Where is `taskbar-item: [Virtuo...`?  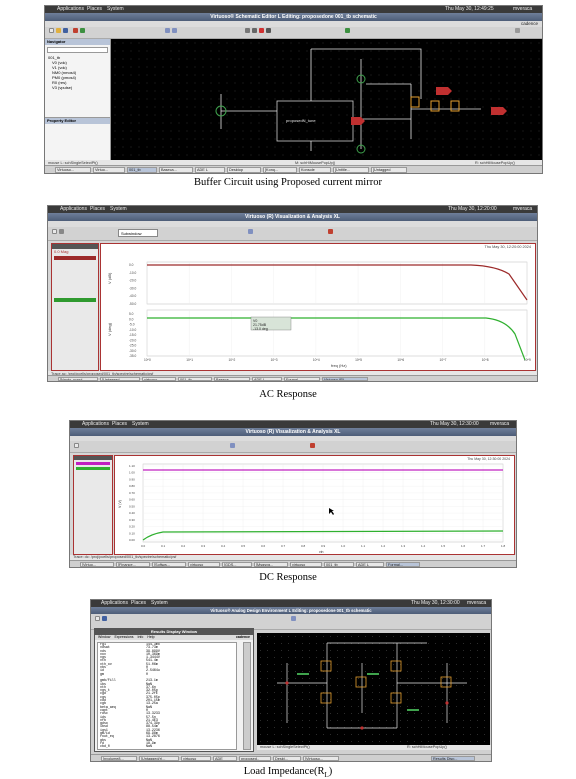
taskbar-item: [Virtuo... is located at coordinates (97, 564).